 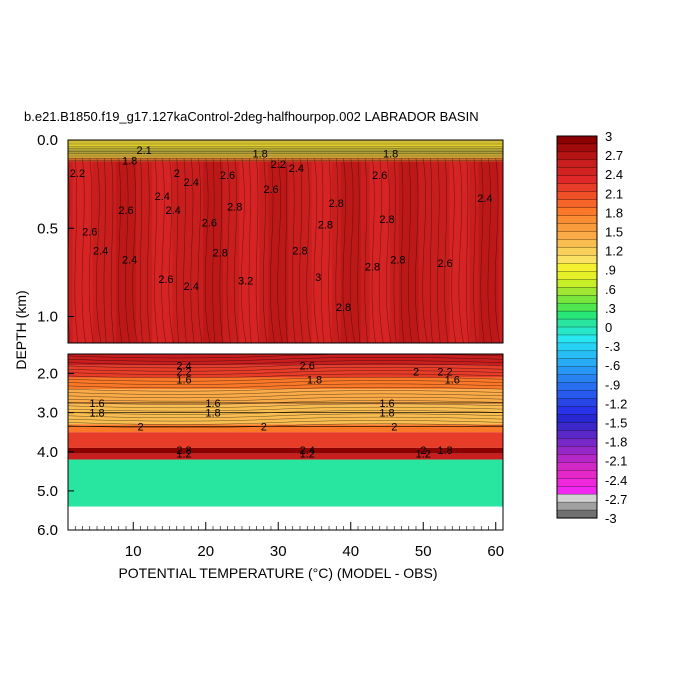 I want to click on colorbar-label: -3, so click(x=611, y=518).